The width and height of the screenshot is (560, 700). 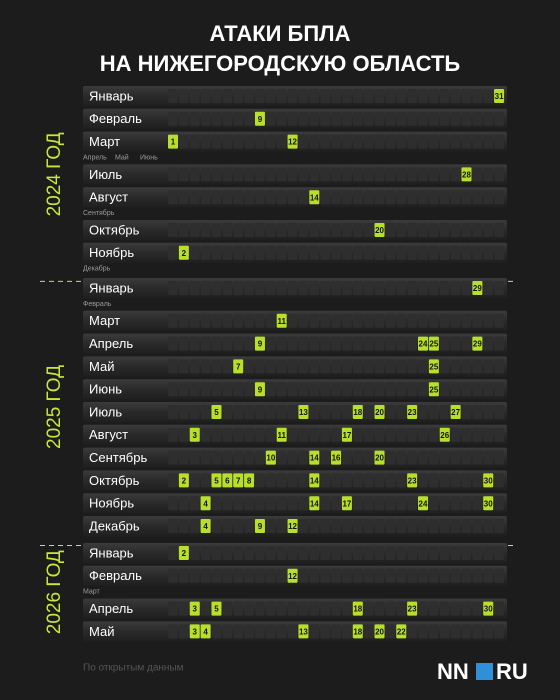 What do you see at coordinates (412, 609) in the screenshot?
I see `attack-day-label: 23` at bounding box center [412, 609].